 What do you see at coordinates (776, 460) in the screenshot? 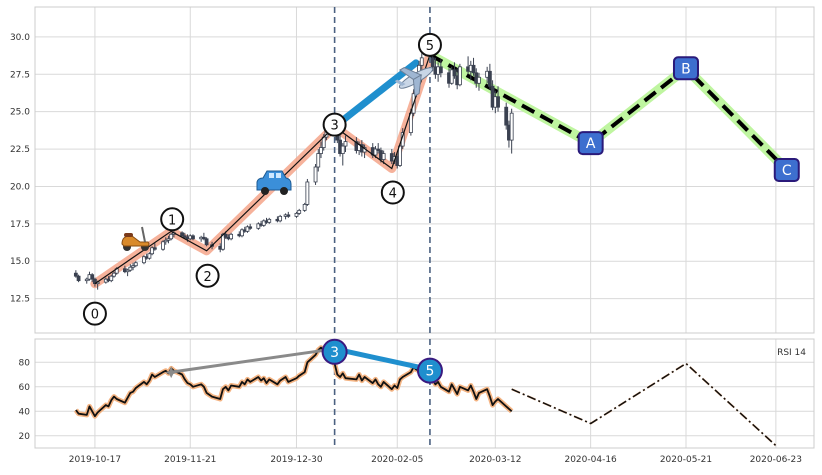
I see `x-tick-label: 2020-06-23` at bounding box center [776, 460].